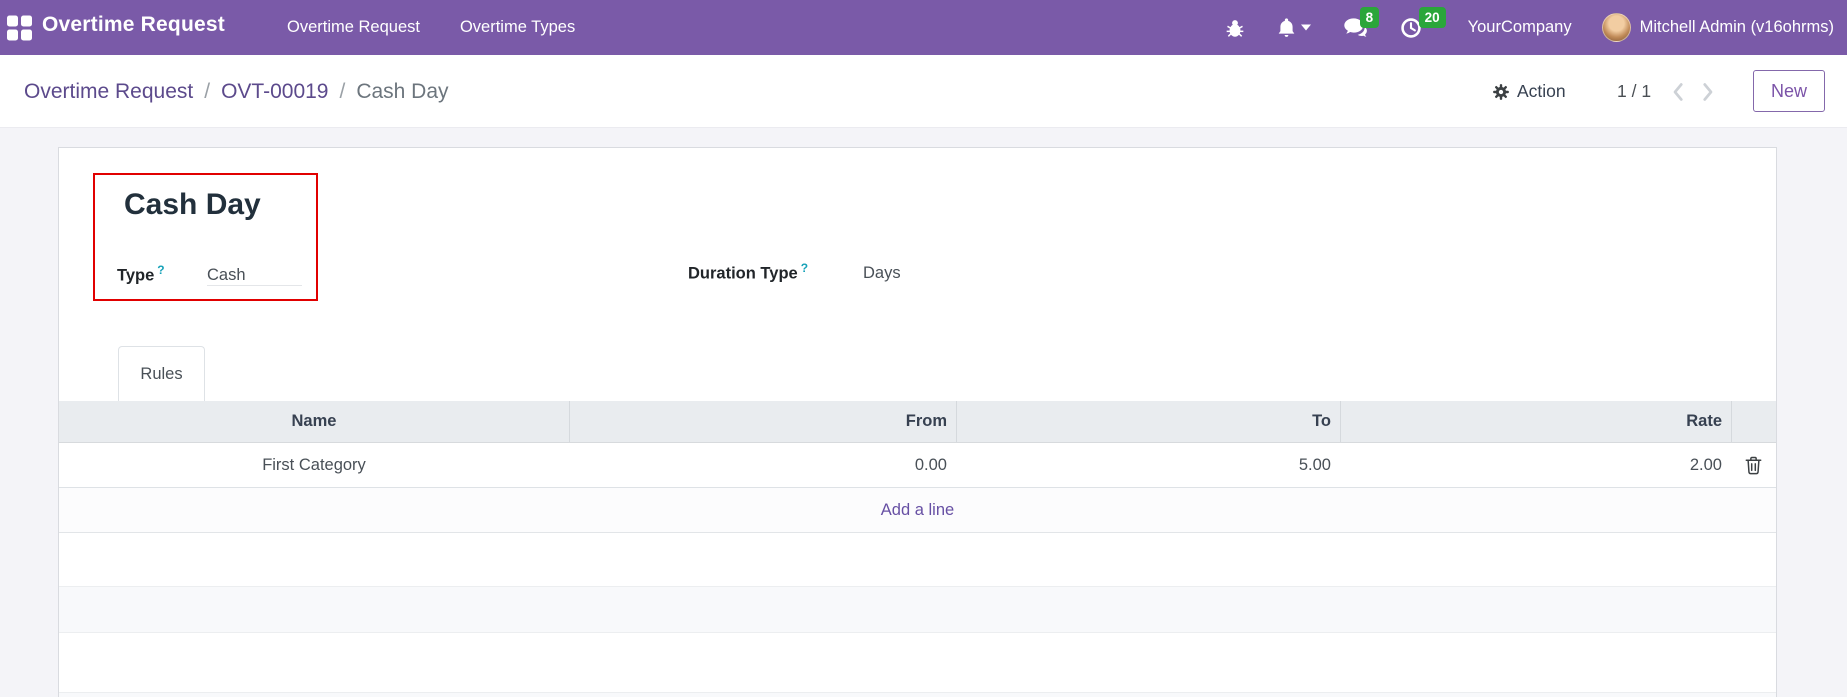 This screenshot has height=697, width=1847. I want to click on column-header-actions, so click(1753, 421).